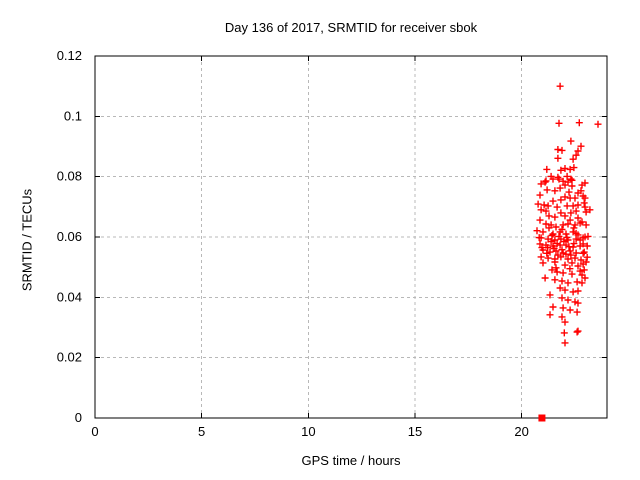 The height and width of the screenshot is (480, 640). I want to click on y-tick-labels: 0 0.02 0.04 0.06 0.08 0.1 0.12, so click(69, 236).